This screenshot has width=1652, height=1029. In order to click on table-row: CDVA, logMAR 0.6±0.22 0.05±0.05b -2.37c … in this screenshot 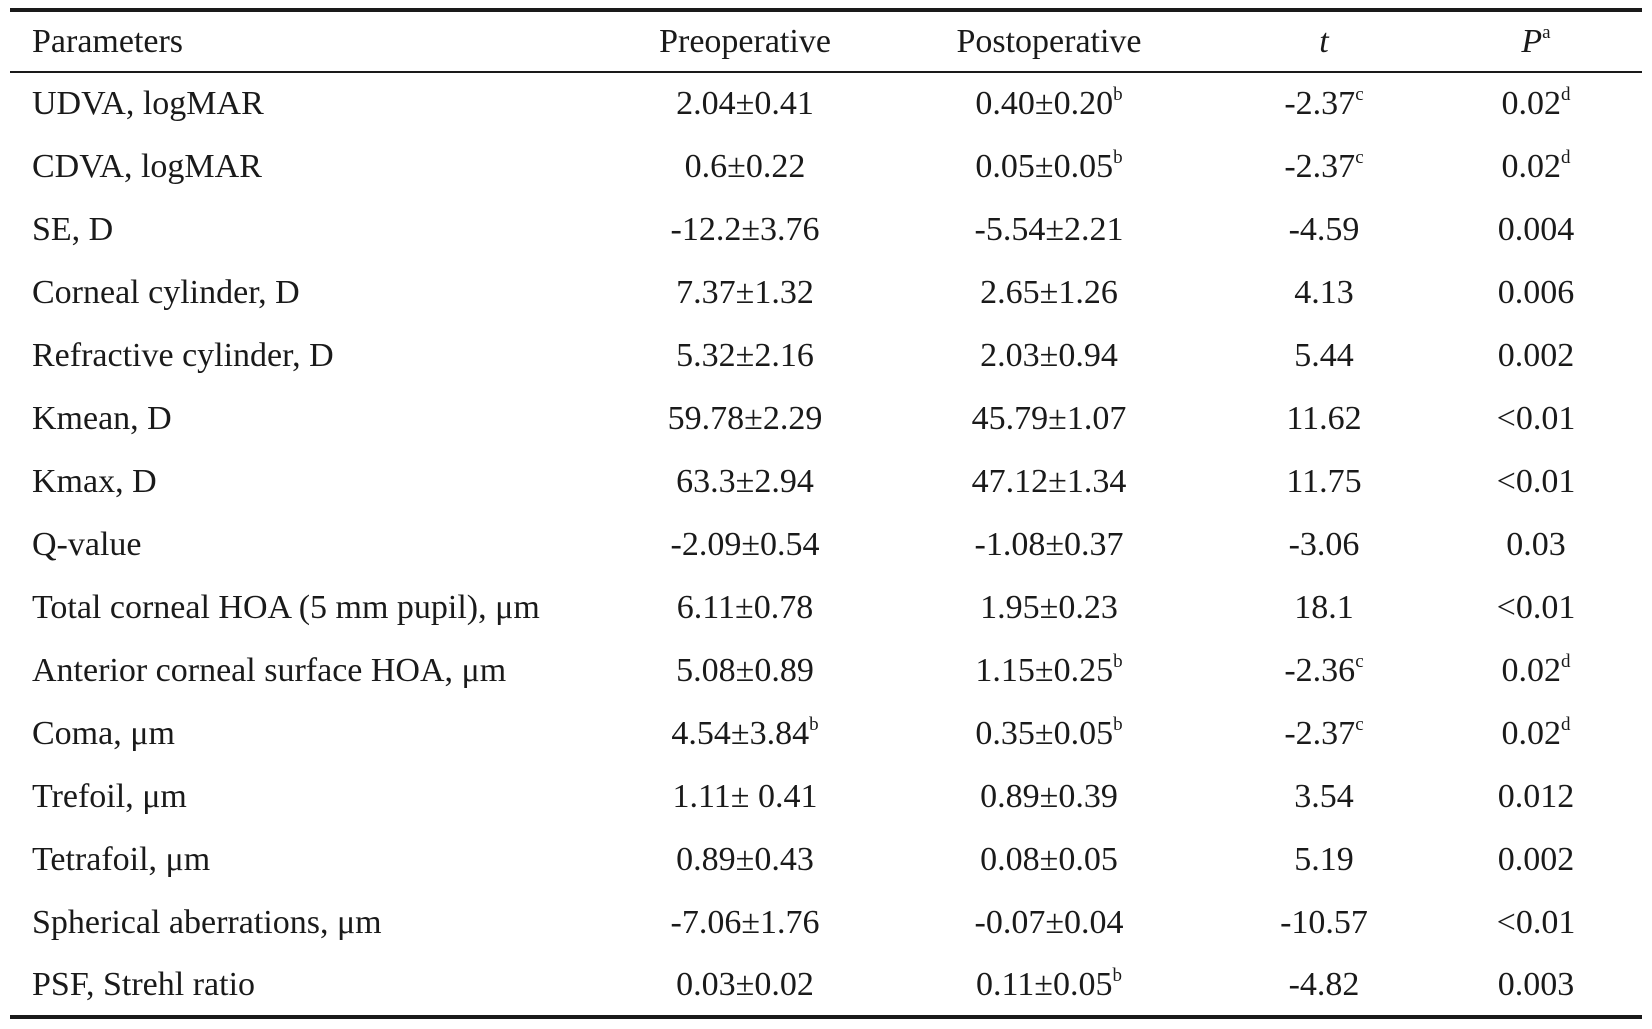, I will do `click(826, 166)`.